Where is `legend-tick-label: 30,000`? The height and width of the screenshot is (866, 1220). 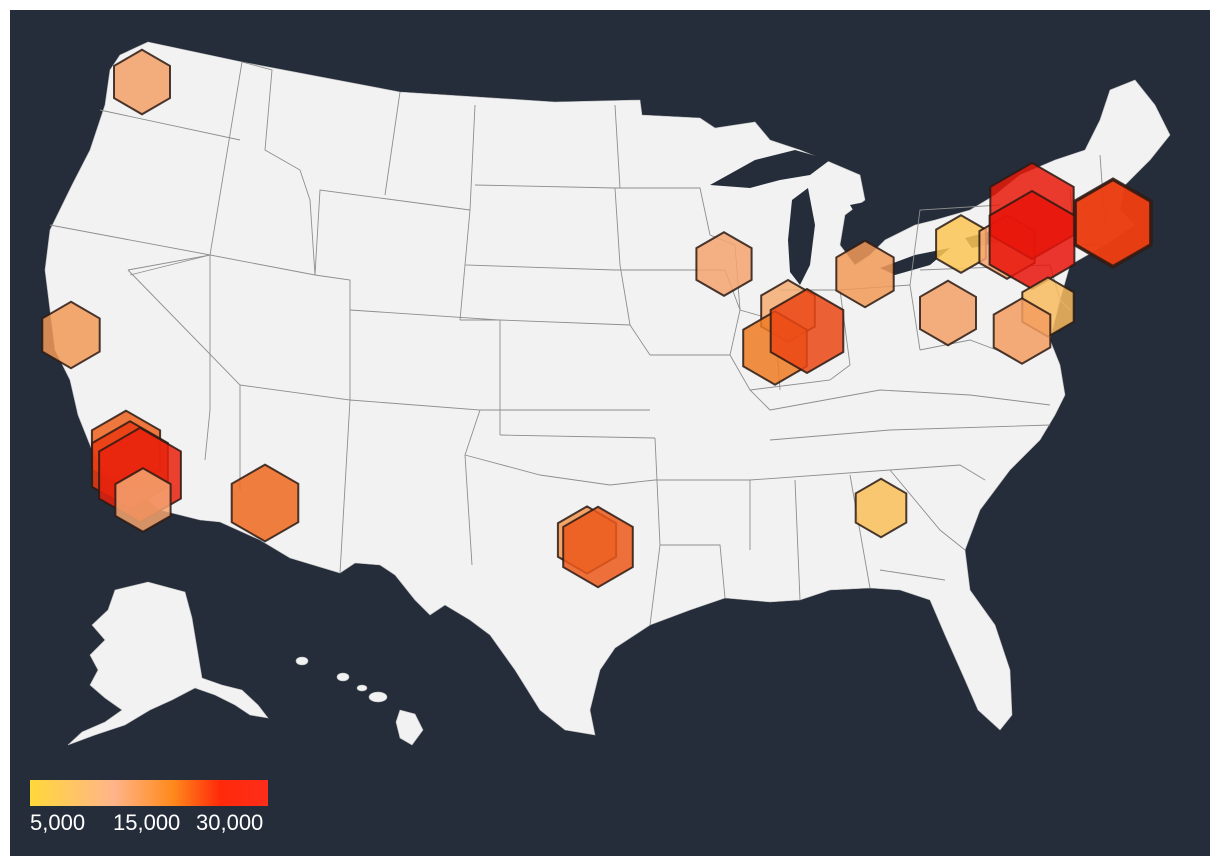
legend-tick-label: 30,000 is located at coordinates (230, 822).